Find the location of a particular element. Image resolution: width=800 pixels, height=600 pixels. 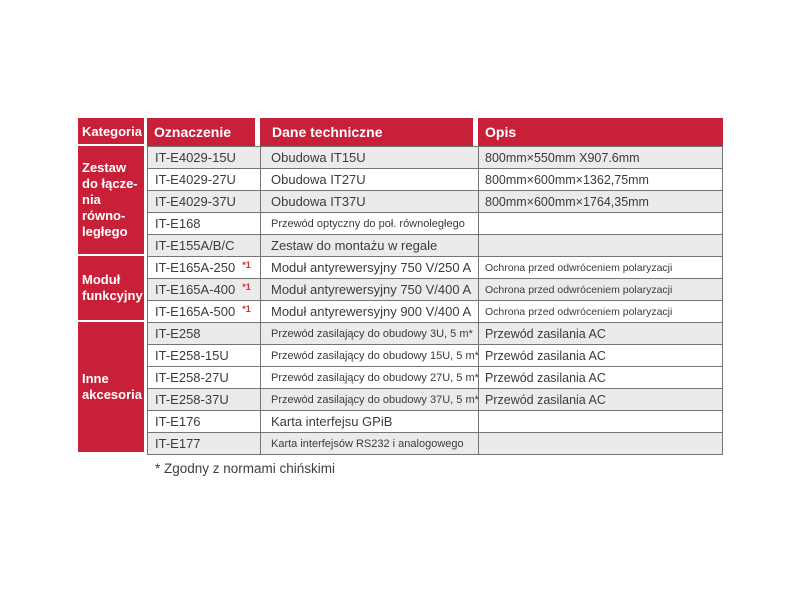

designation-cell: IT-E165A-400 *1 is located at coordinates (203, 290).